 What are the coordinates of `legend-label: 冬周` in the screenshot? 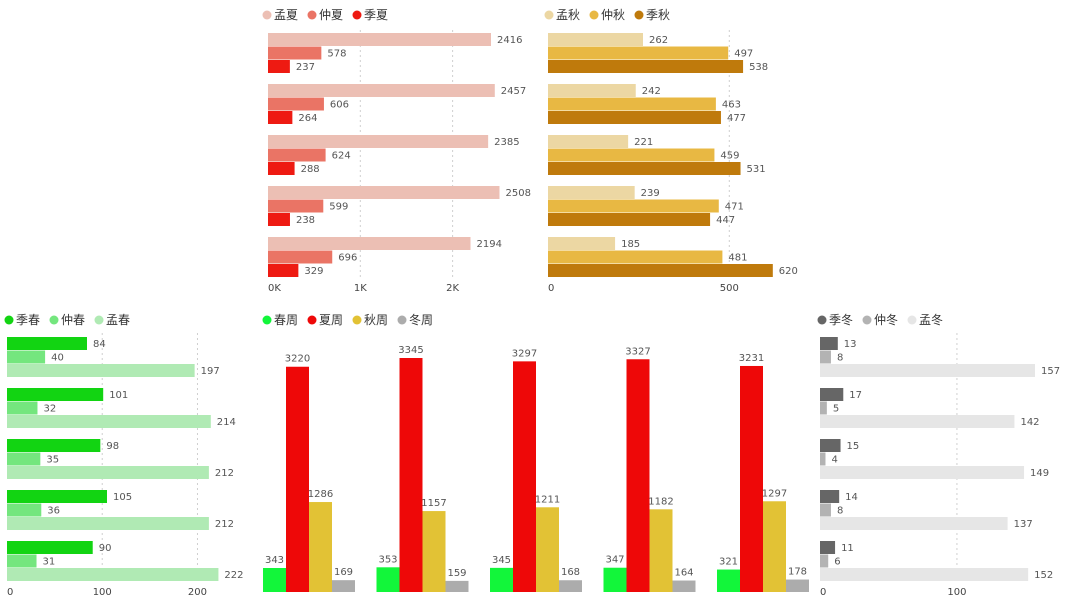 It's located at (421, 319).